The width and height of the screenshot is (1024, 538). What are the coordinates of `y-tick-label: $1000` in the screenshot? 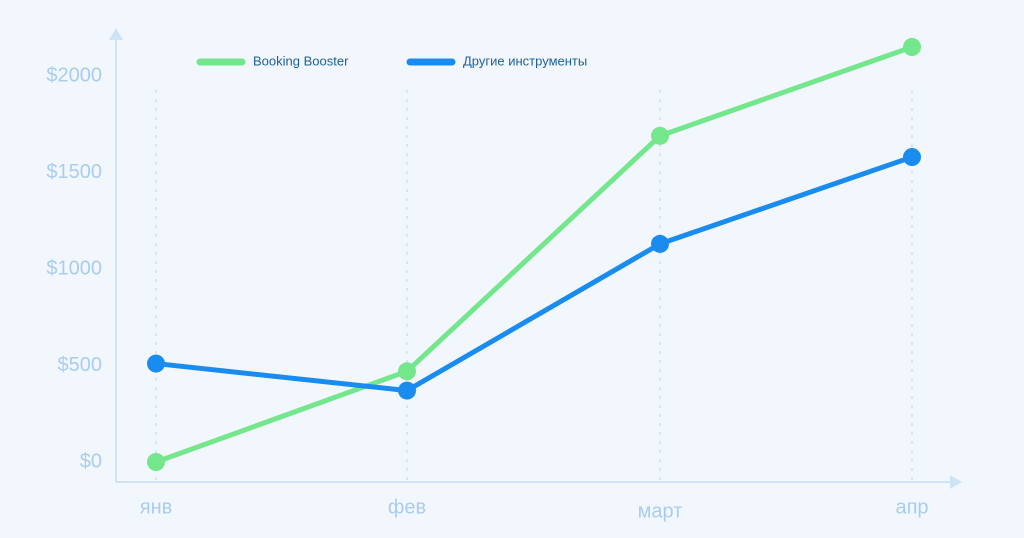 It's located at (74, 268).